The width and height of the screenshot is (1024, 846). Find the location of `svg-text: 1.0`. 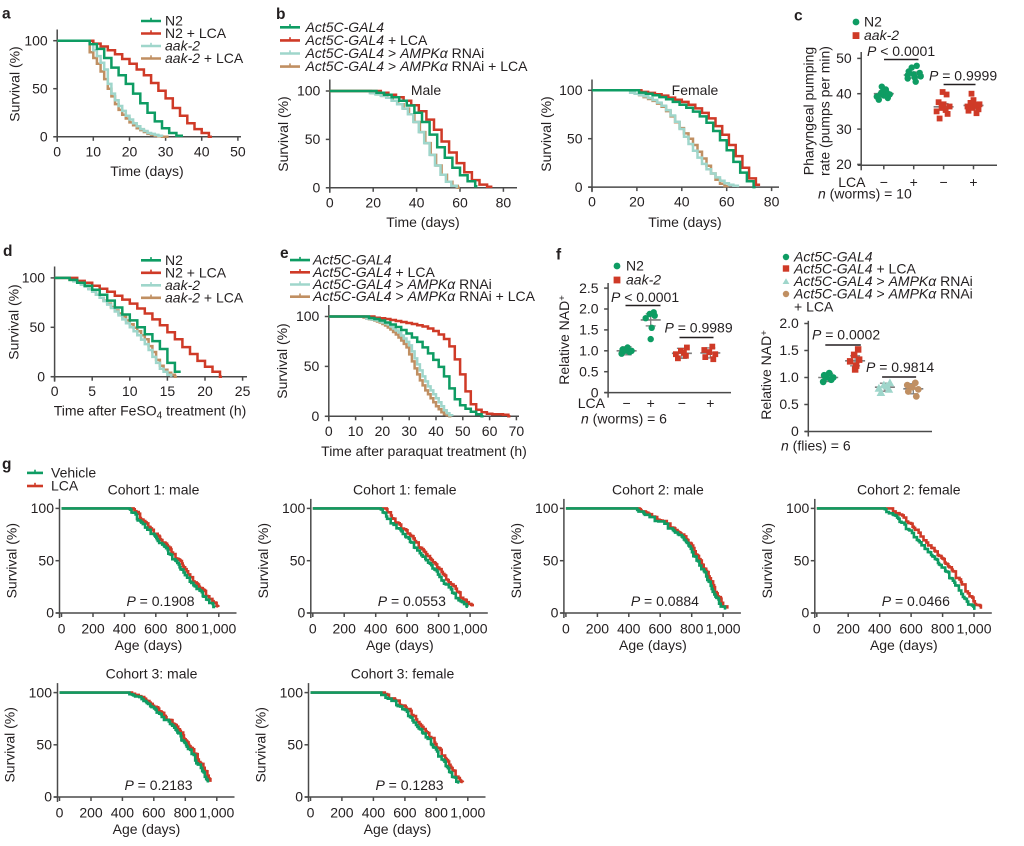

svg-text: 1.0 is located at coordinates (789, 377).